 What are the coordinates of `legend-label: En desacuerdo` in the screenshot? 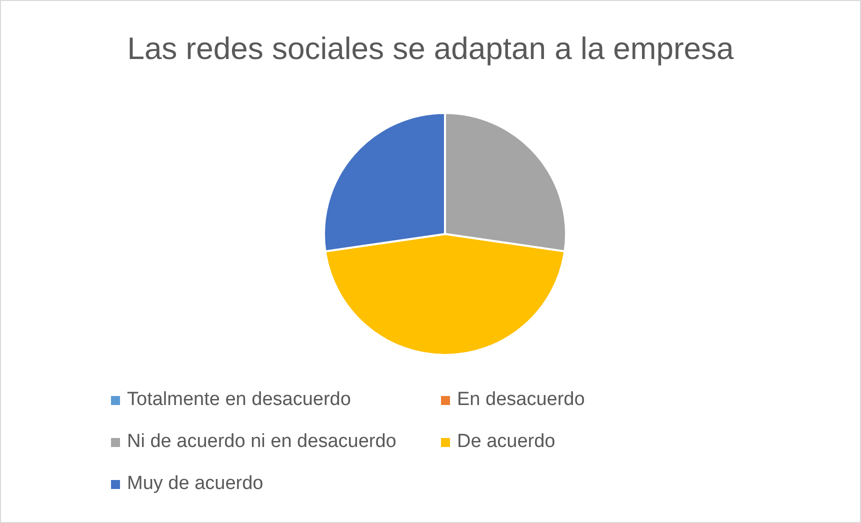 It's located at (521, 400).